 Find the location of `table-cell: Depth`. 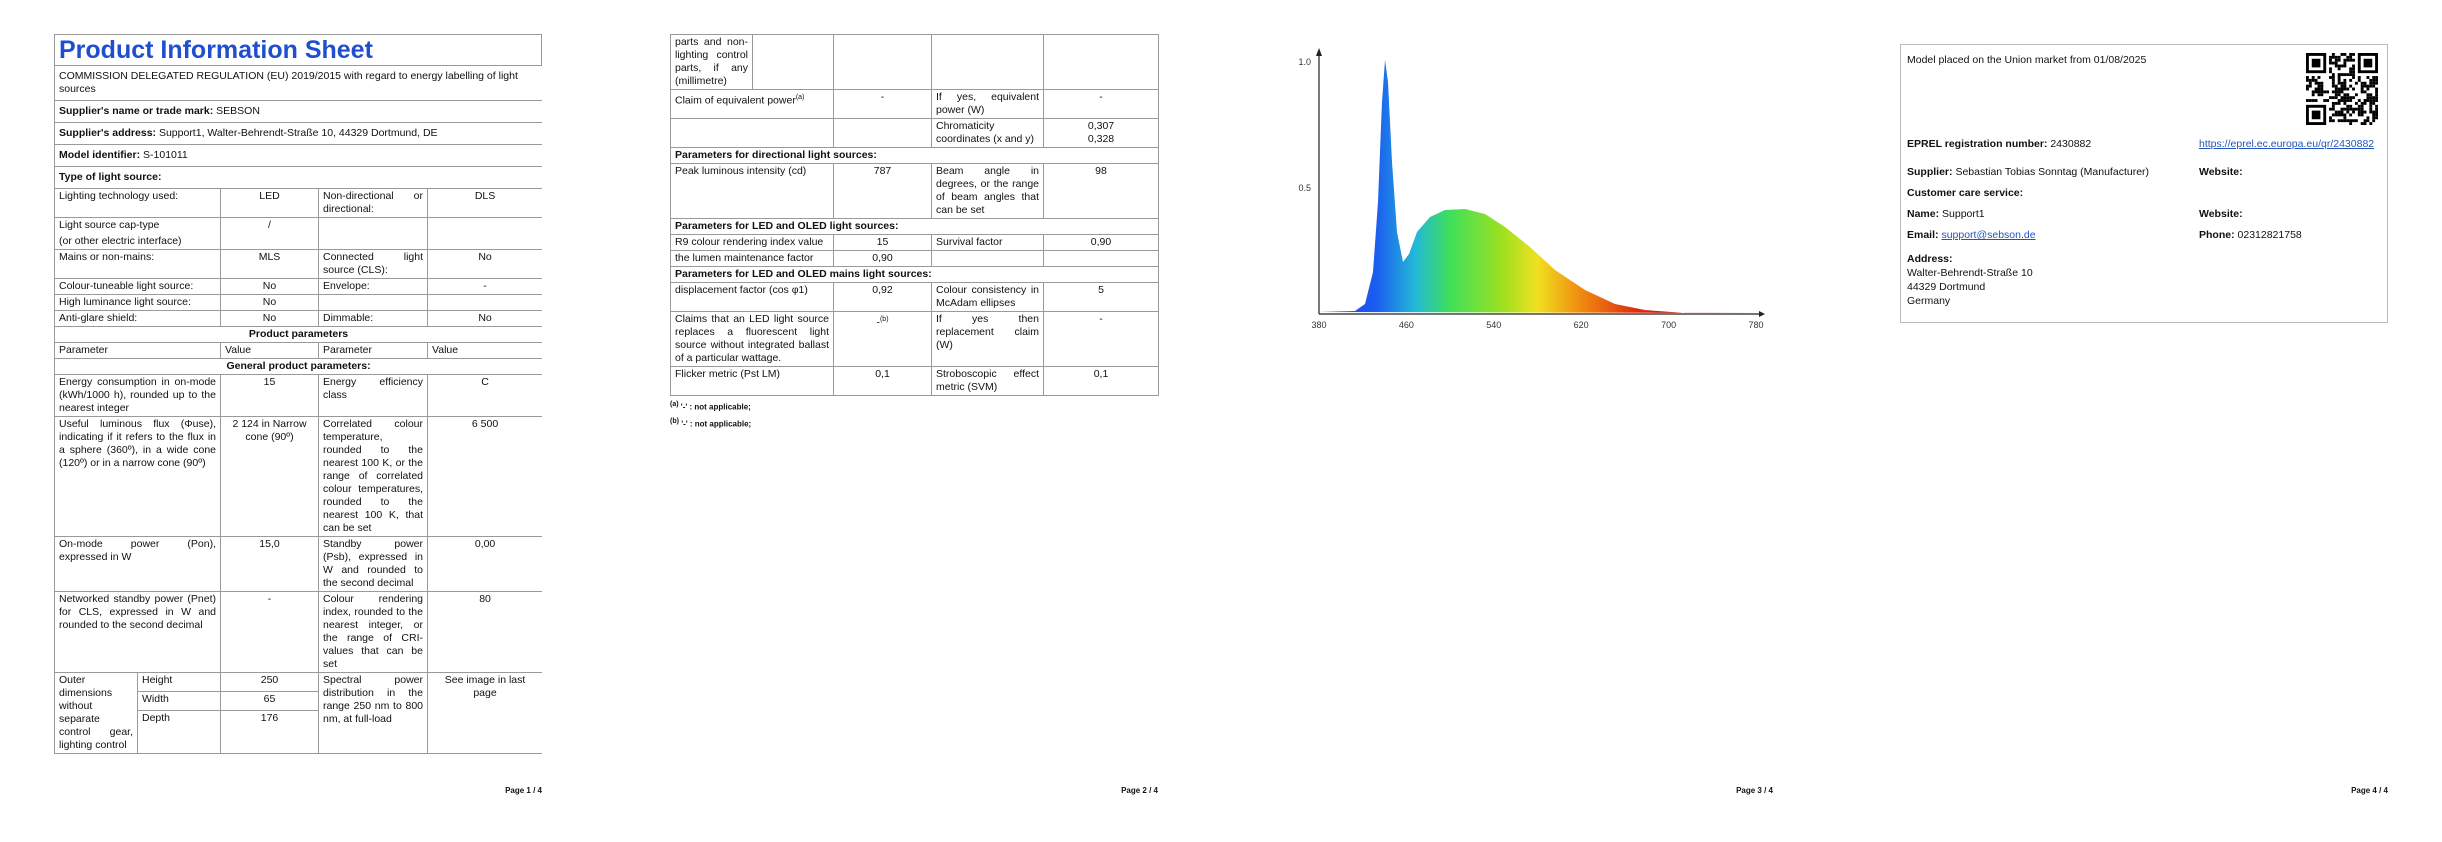

table-cell: Depth is located at coordinates (179, 732).